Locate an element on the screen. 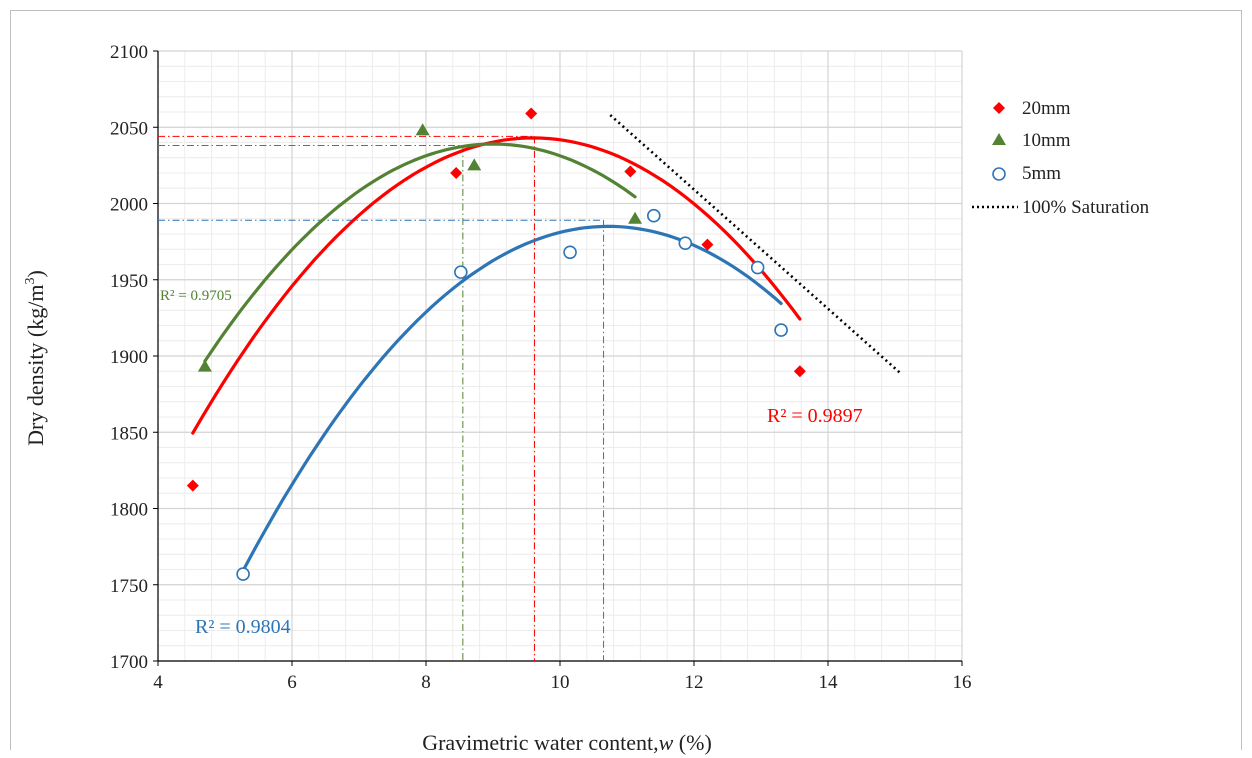  r2-label-5mm: R² = 0.9804 is located at coordinates (243, 627).